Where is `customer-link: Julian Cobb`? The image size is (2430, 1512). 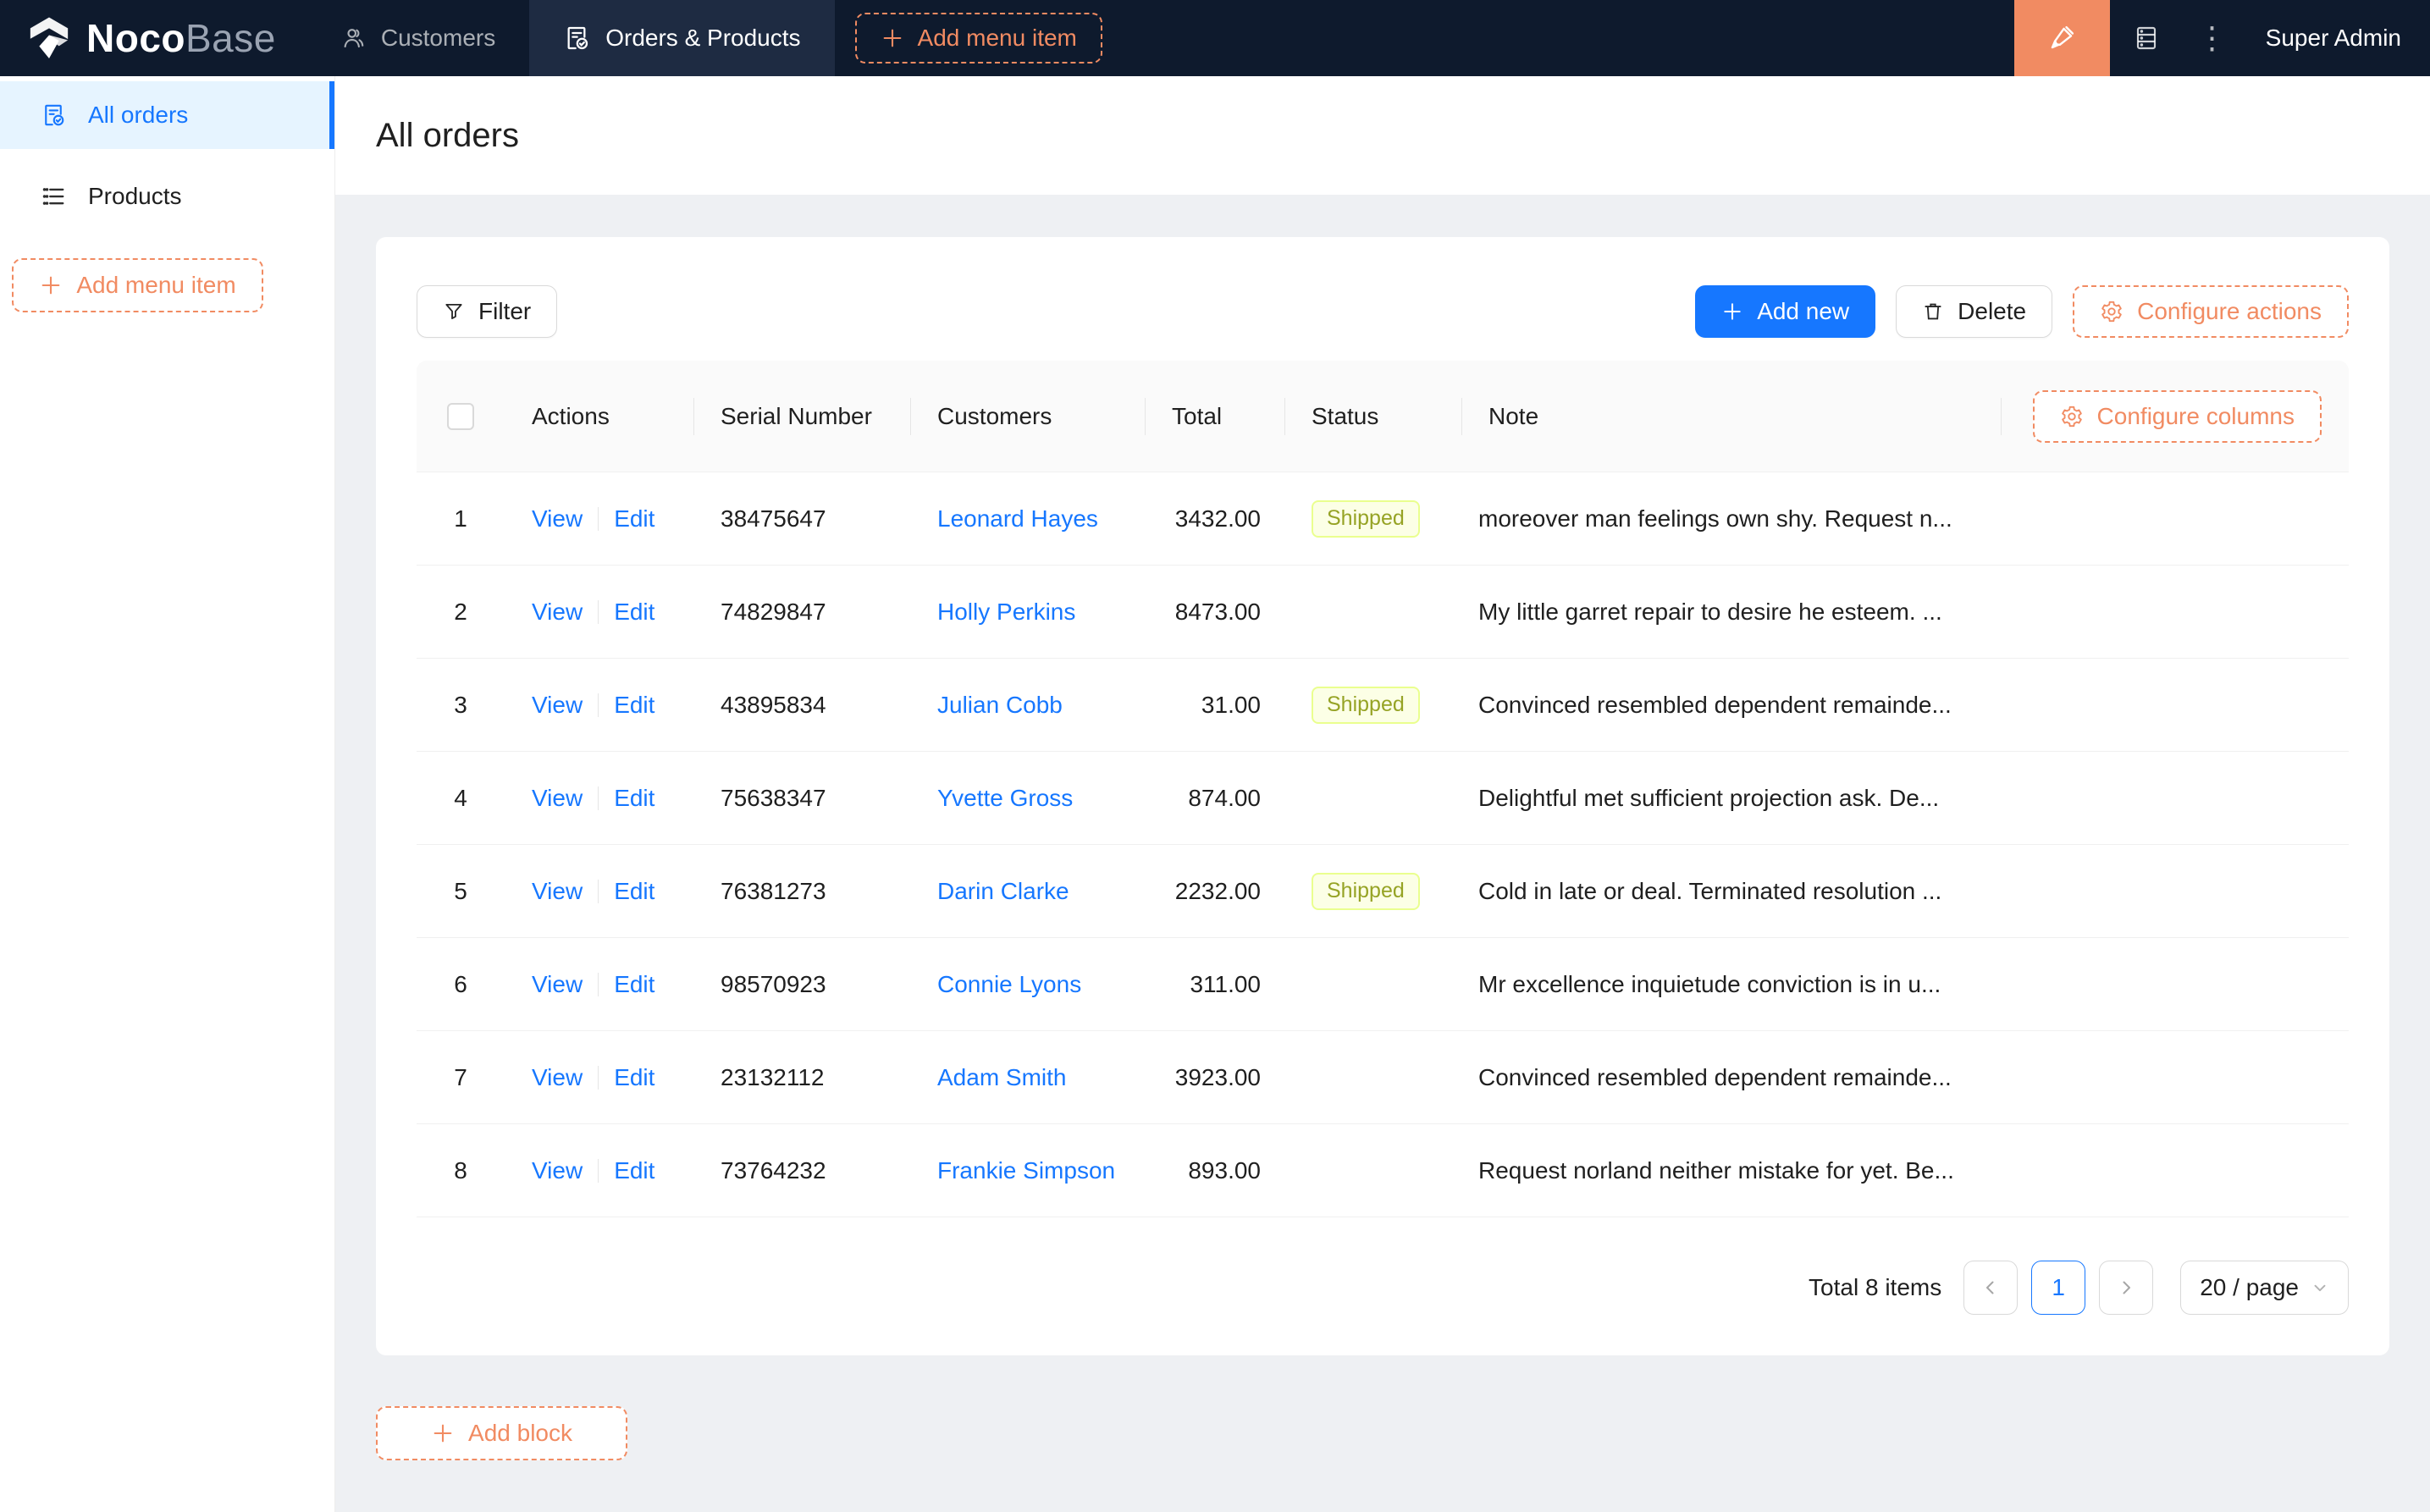
customer-link: Julian Cobb is located at coordinates (1000, 704).